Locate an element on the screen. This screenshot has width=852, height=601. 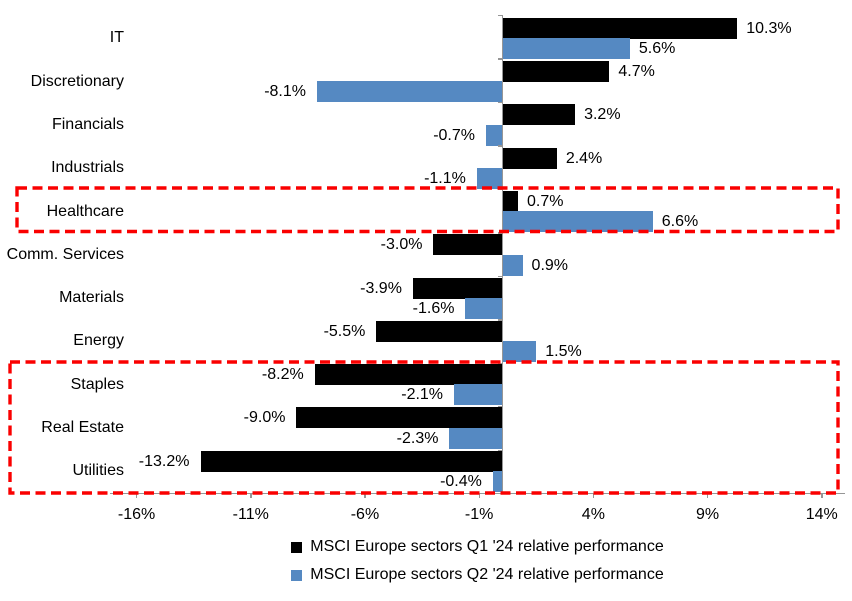
value-label-q1-financials: 3.2% is located at coordinates (602, 115).